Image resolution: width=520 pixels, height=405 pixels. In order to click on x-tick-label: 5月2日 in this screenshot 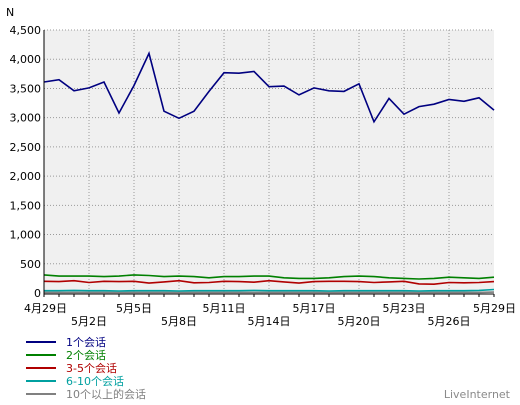, I will do `click(89, 321)`.